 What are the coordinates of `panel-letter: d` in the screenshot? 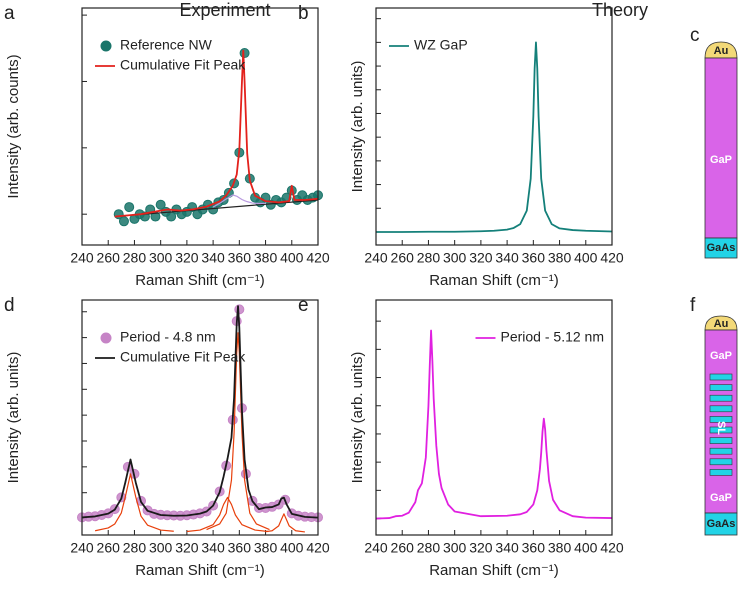 It's located at (9, 305).